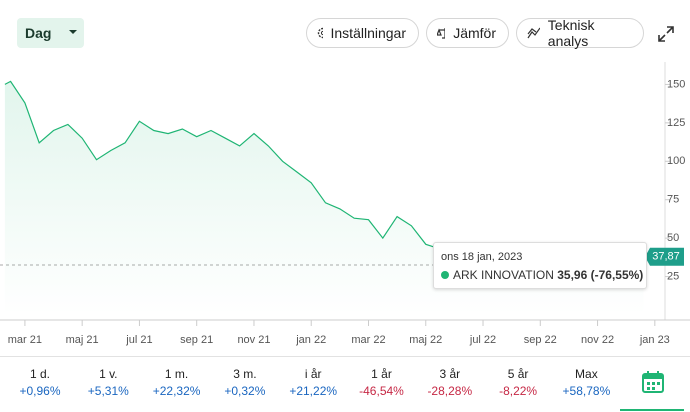 Image resolution: width=690 pixels, height=412 pixels. I want to click on compare-button: Jämför, so click(467, 33).